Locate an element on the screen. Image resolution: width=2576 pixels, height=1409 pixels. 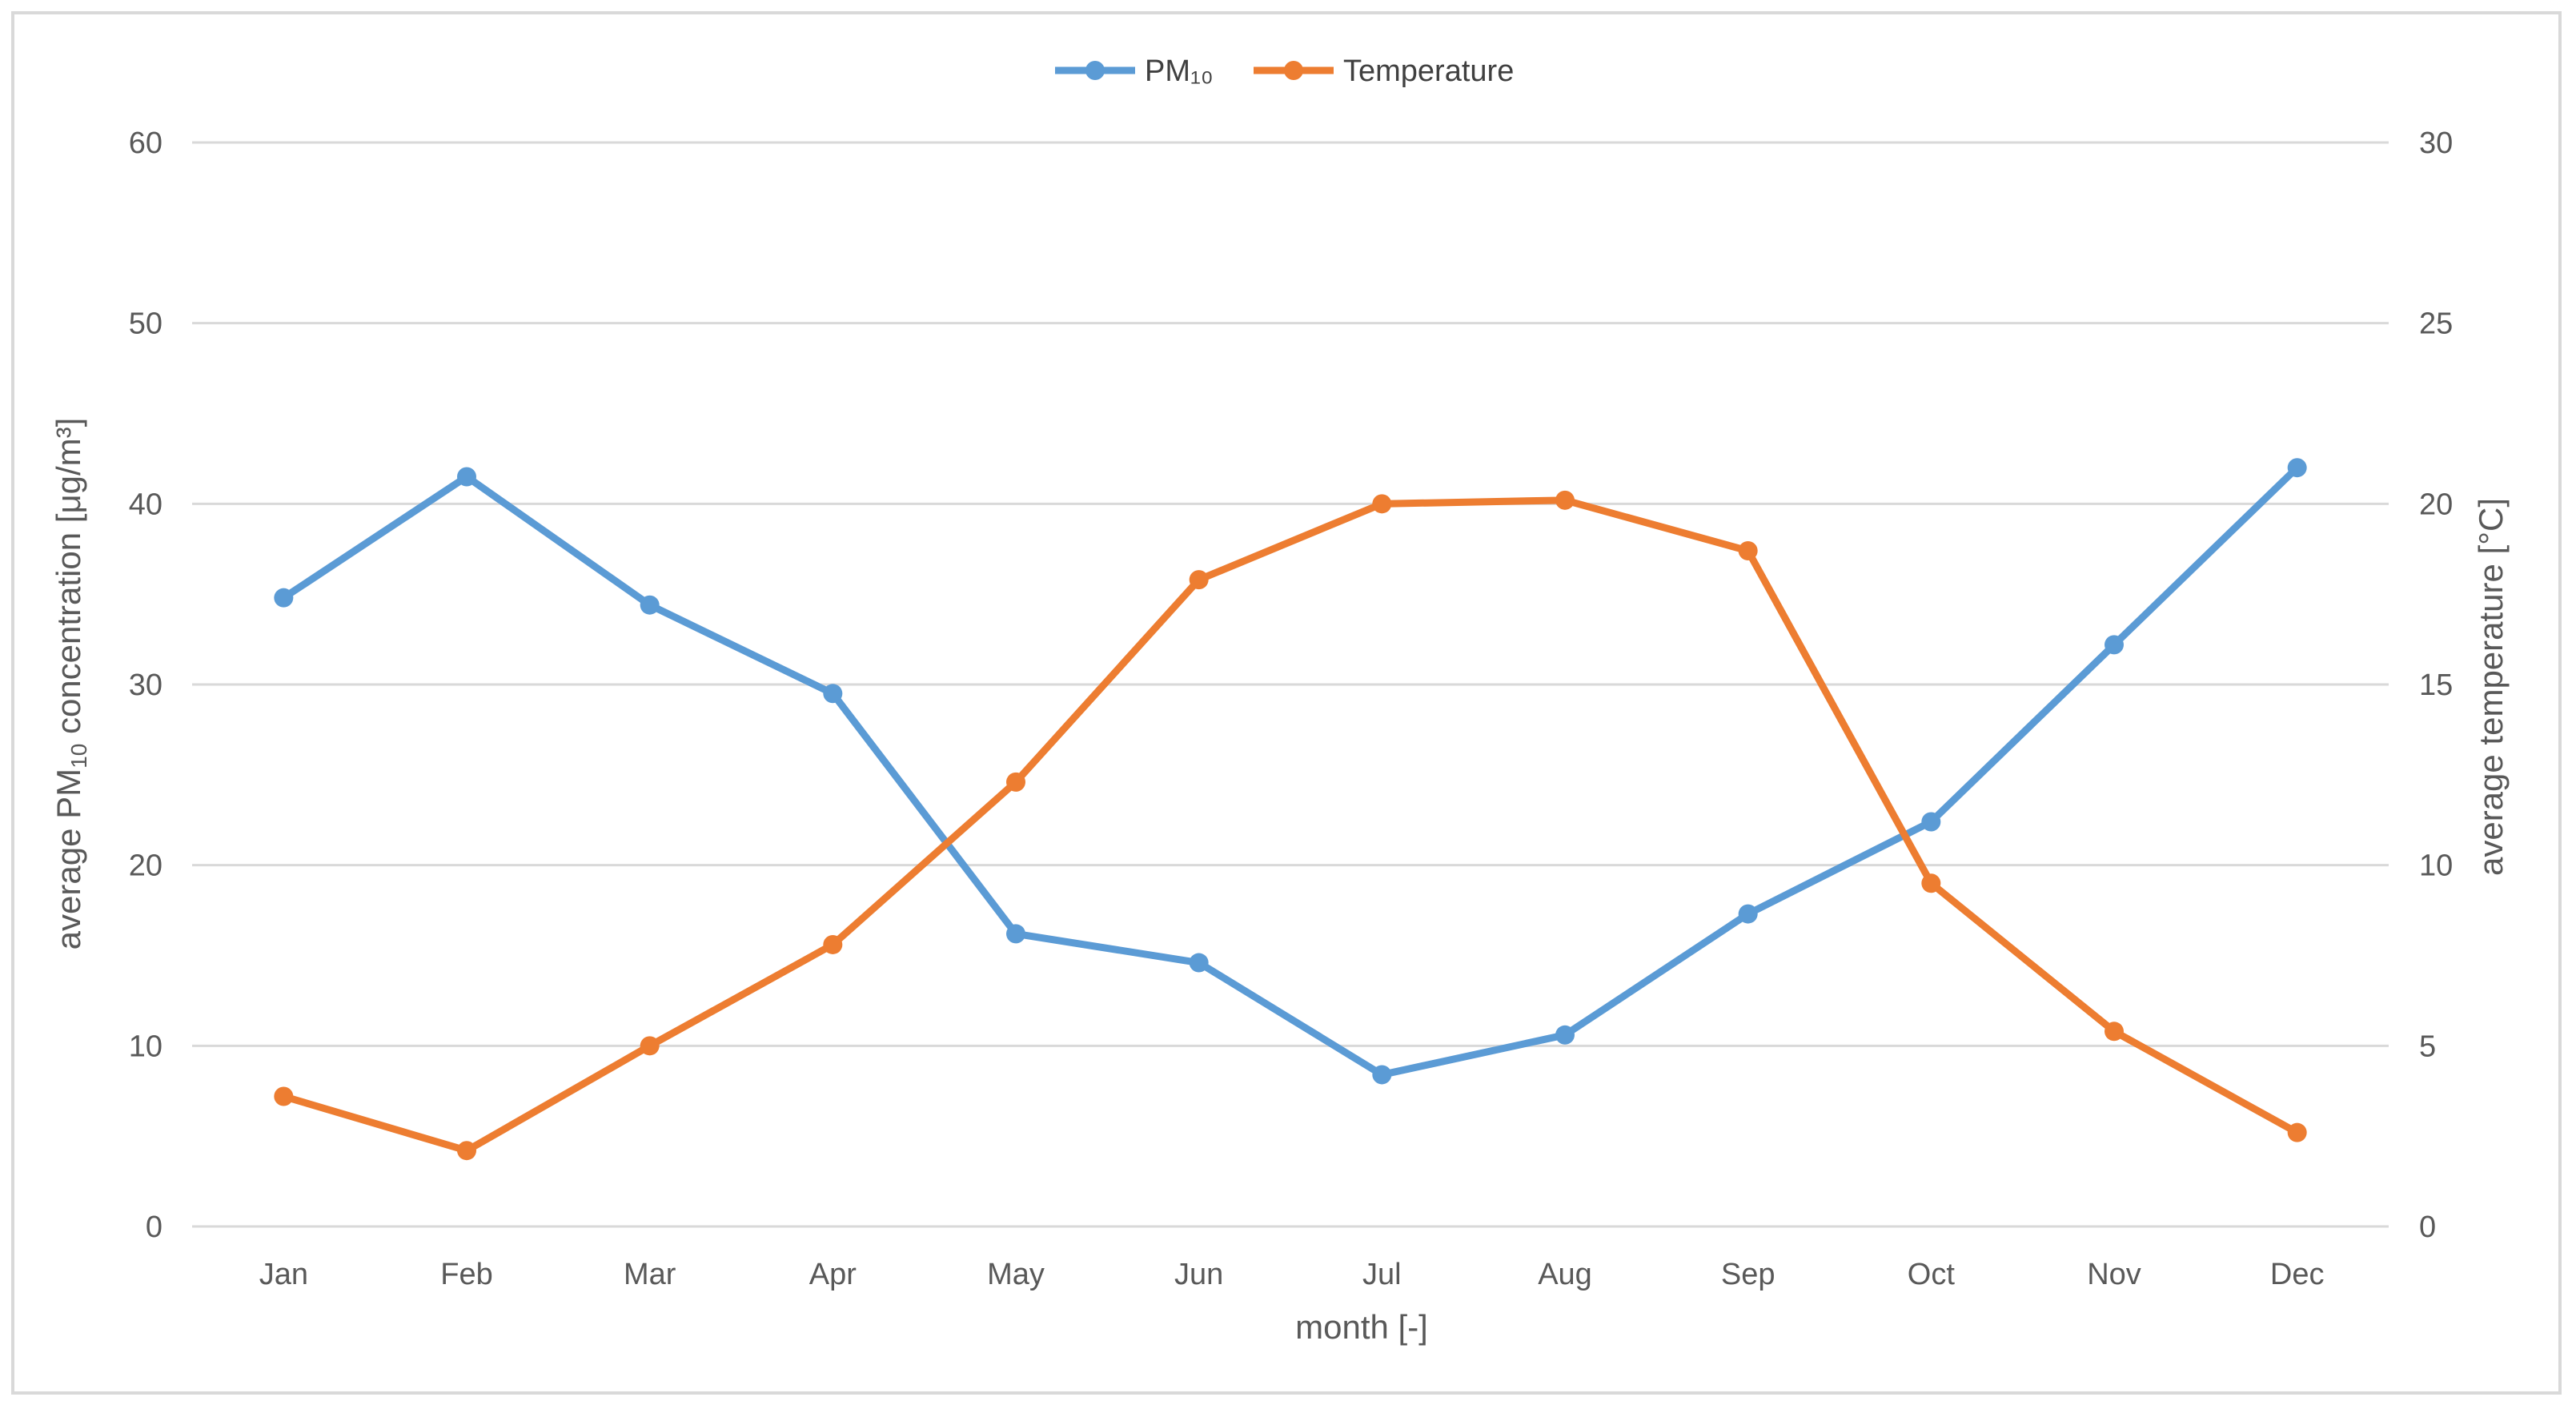
y-left-axis-title: average PM10 concentration [μg/m³] is located at coordinates (71, 684).